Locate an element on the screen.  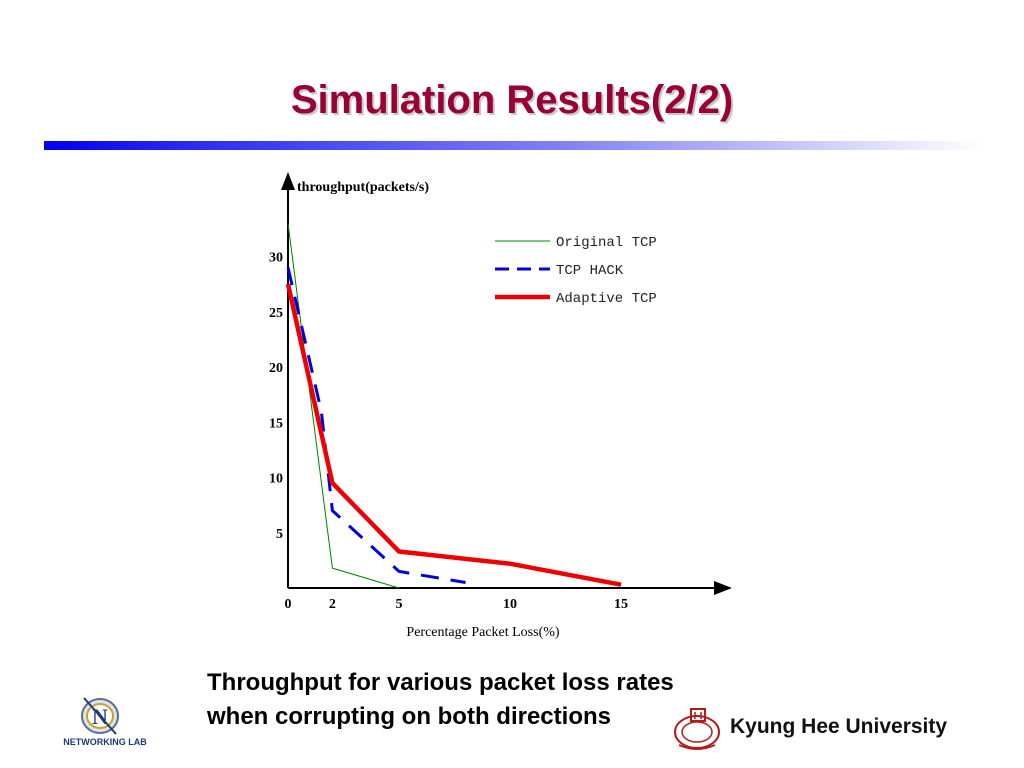
y-tick-label: 10 is located at coordinates (276, 479).